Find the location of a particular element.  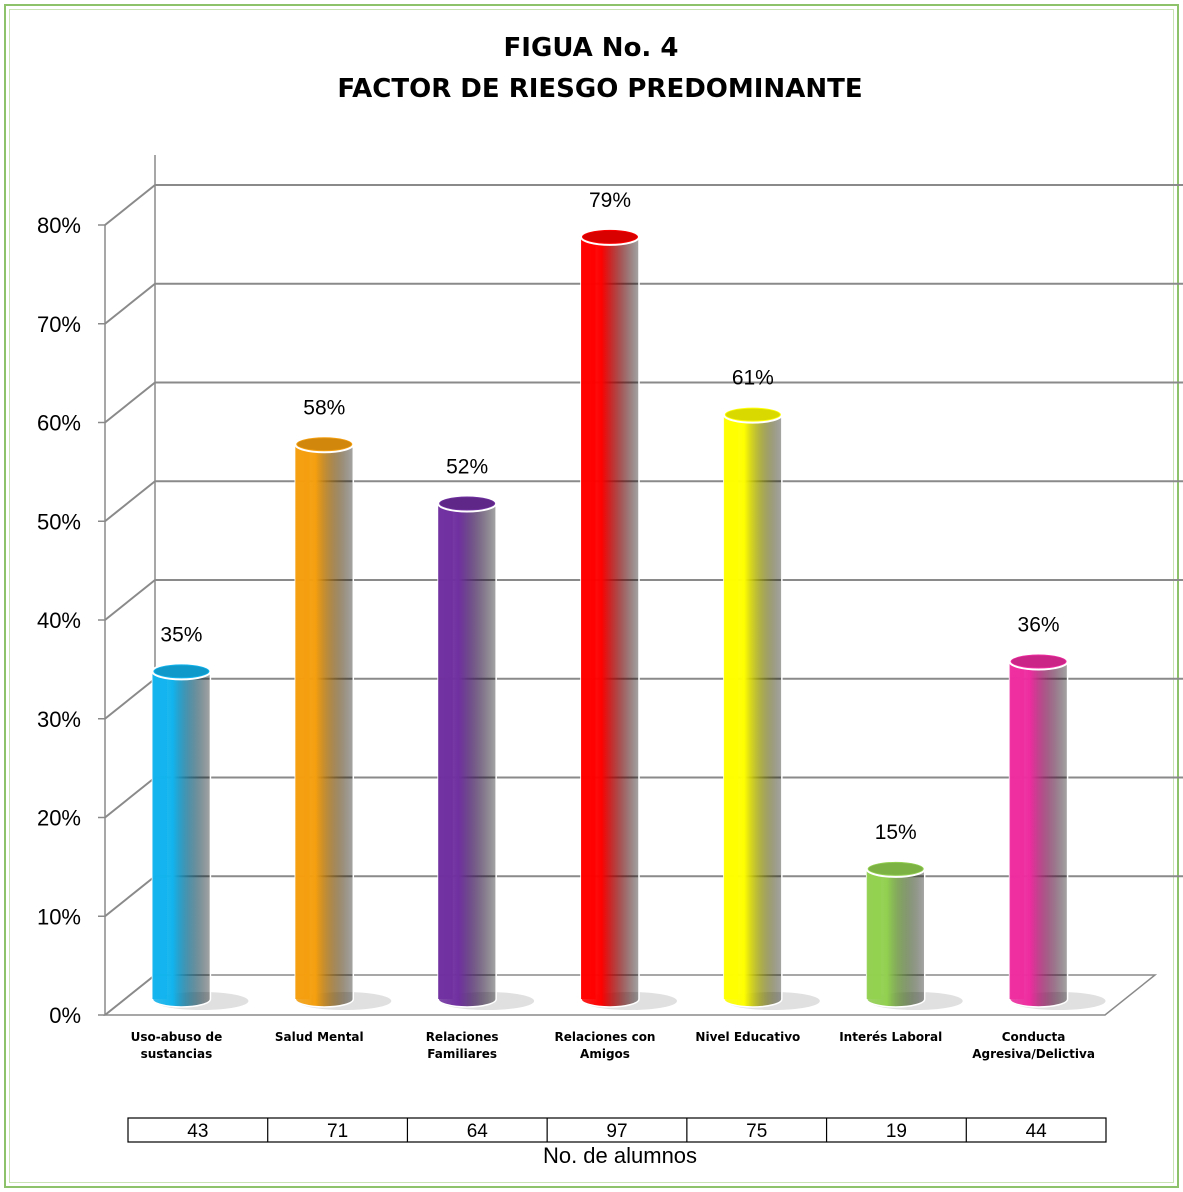

x-category-label: Conducta is located at coordinates (1034, 1037).